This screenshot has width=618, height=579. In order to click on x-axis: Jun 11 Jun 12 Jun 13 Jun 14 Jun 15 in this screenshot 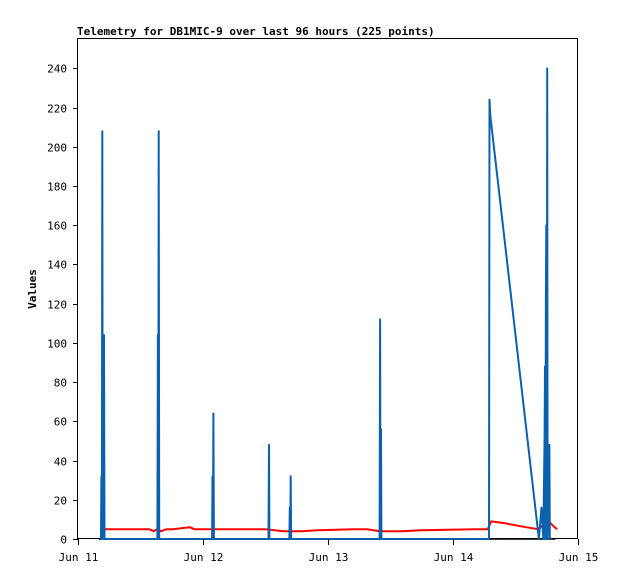, I will do `click(329, 551)`.